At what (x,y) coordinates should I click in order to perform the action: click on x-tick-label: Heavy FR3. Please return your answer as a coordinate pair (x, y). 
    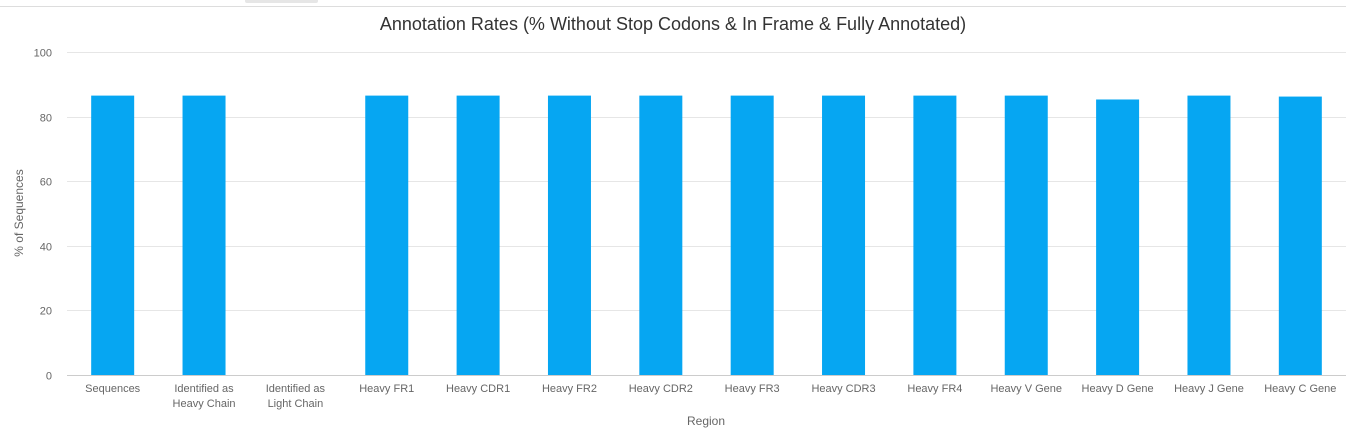
    Looking at the image, I should click on (752, 389).